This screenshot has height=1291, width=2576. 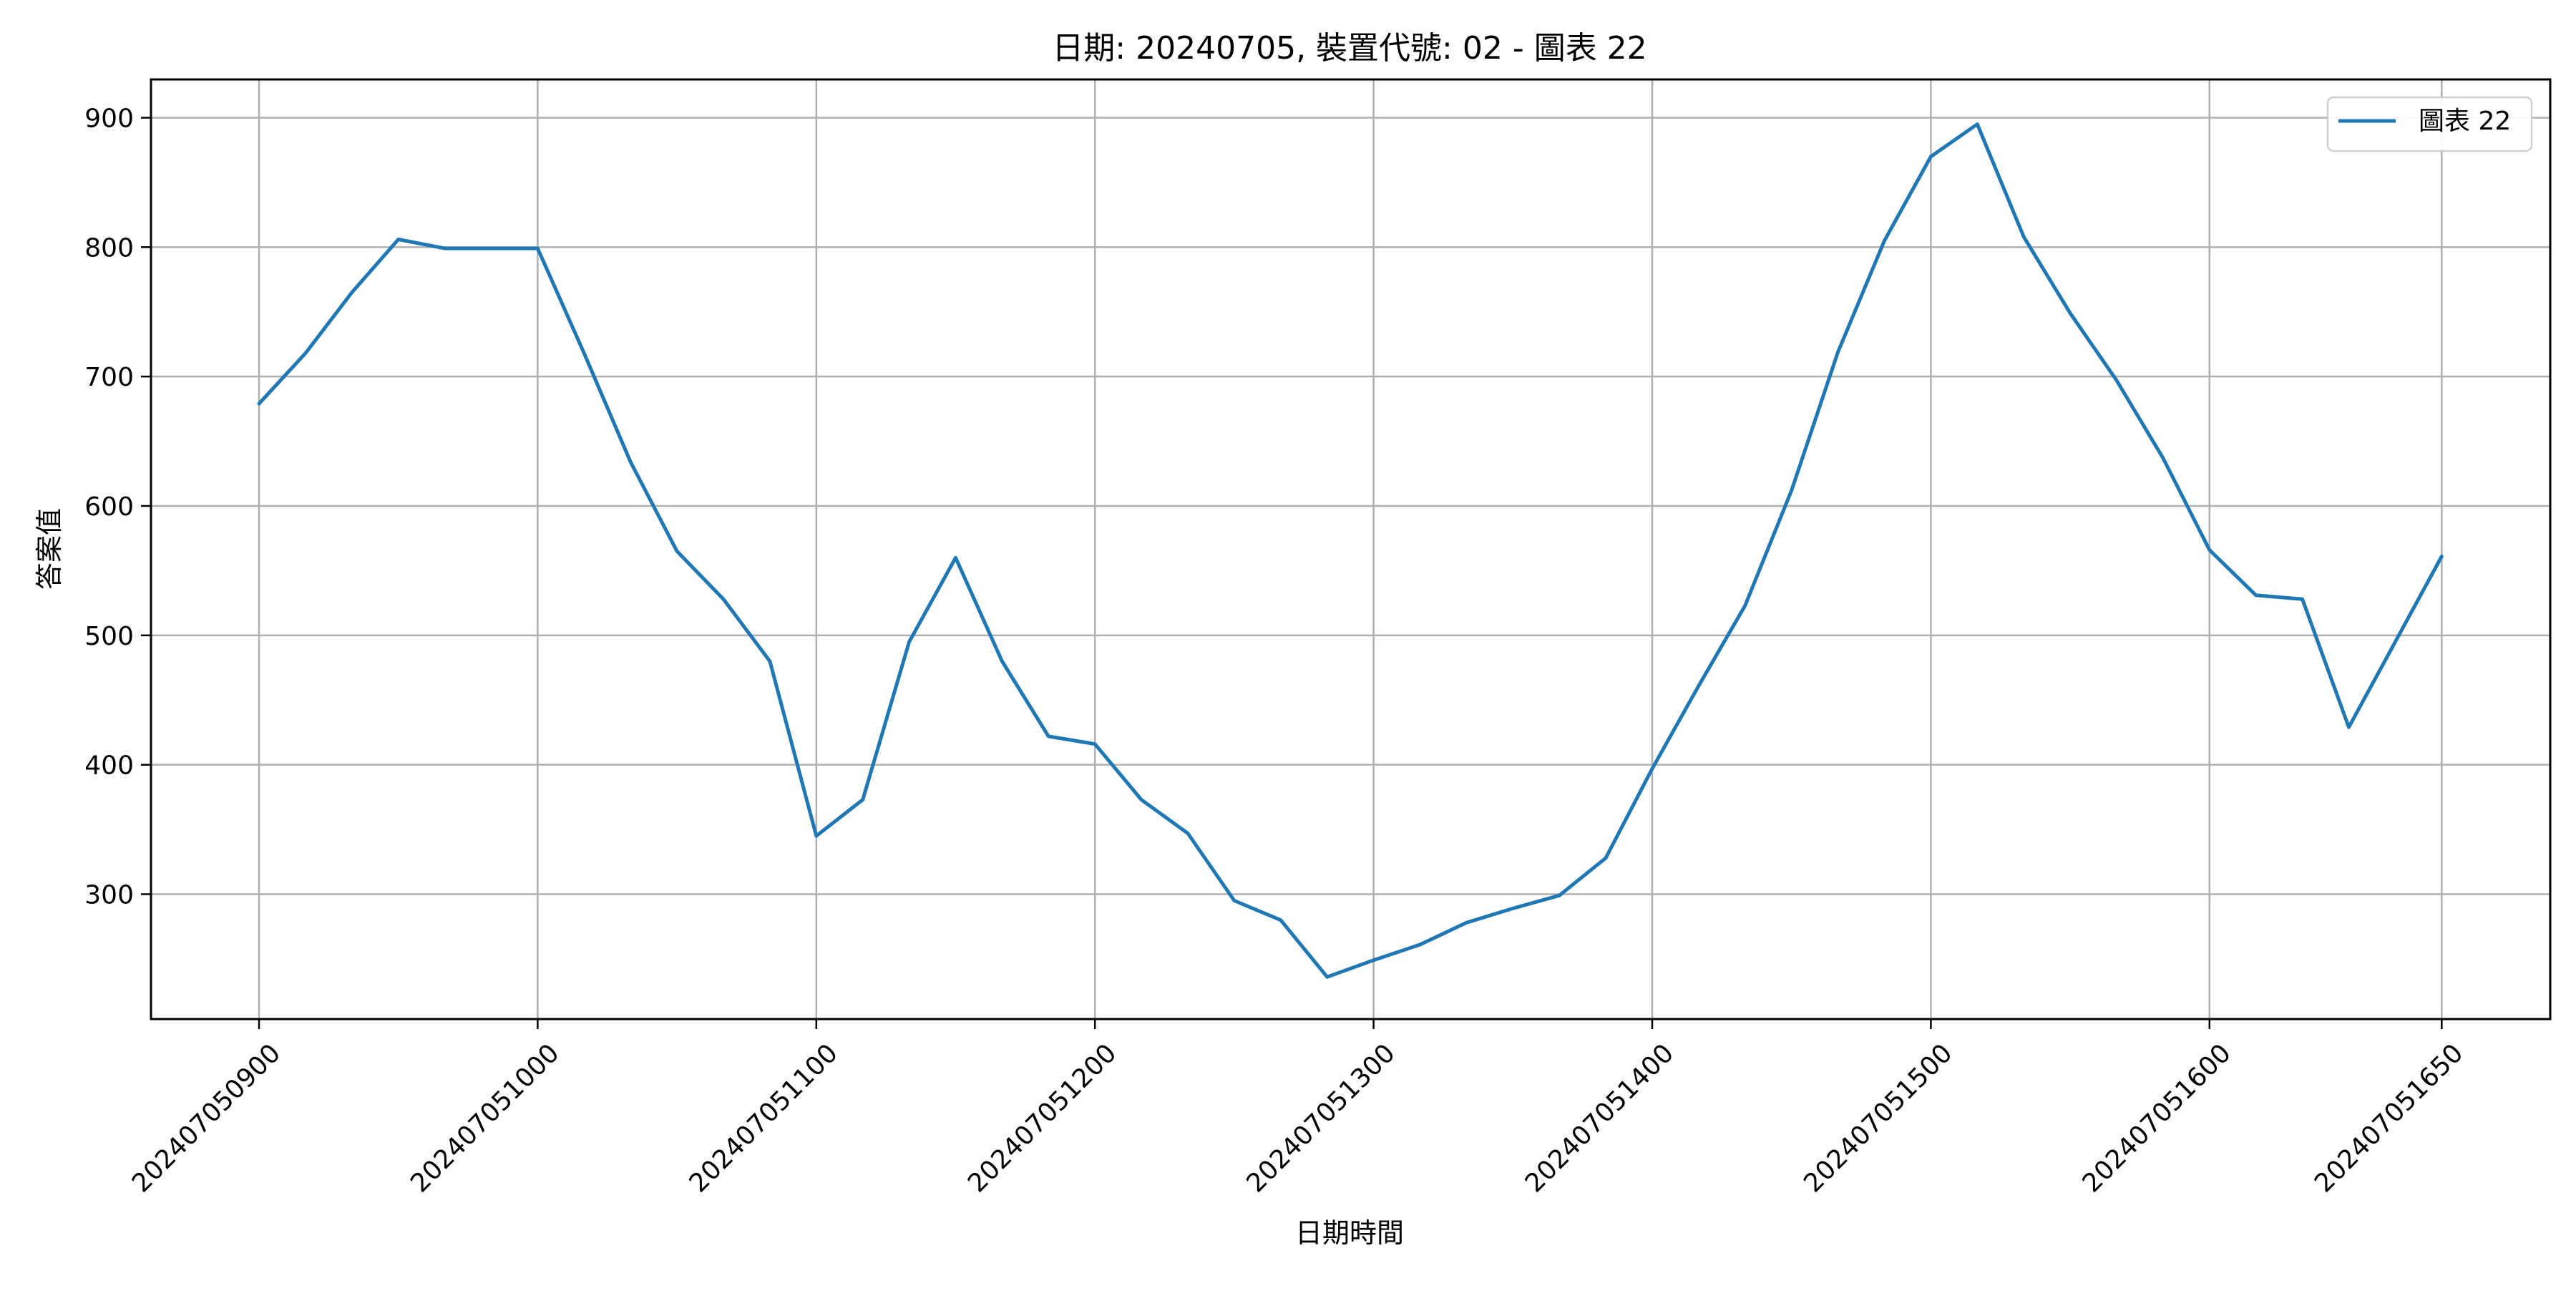 I want to click on legend-label: 圖表 22, so click(x=2465, y=121).